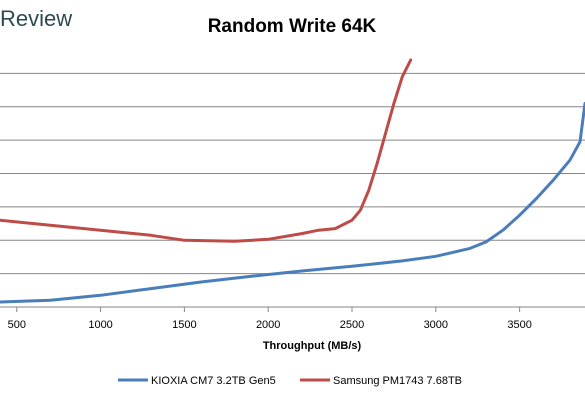  Describe the element at coordinates (100, 325) in the screenshot. I see `x-tick-label: 1000` at that location.